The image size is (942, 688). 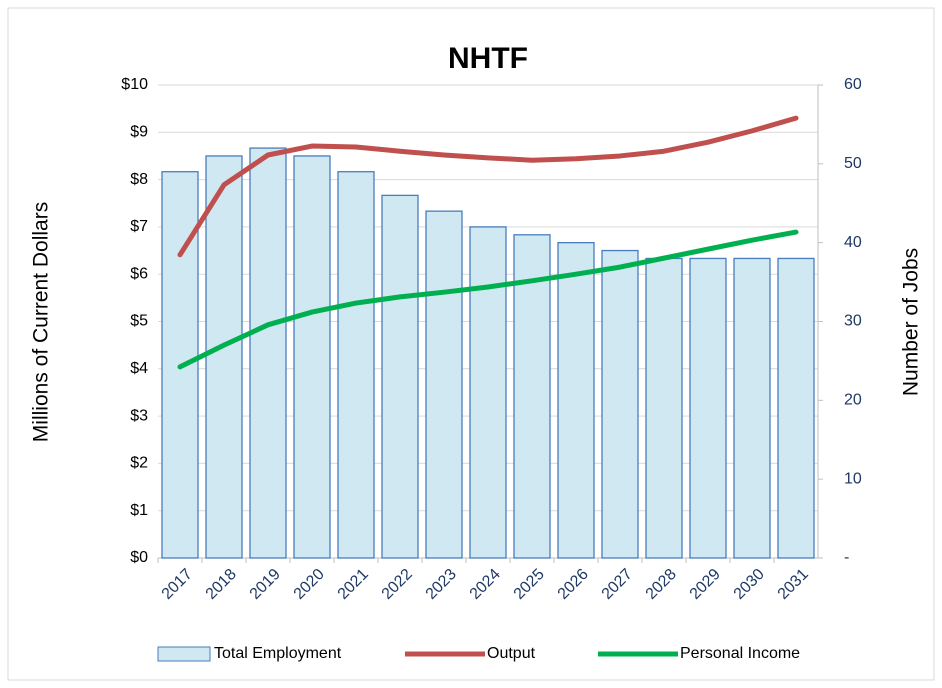 I want to click on y-tick-label: $6, so click(x=139, y=273).